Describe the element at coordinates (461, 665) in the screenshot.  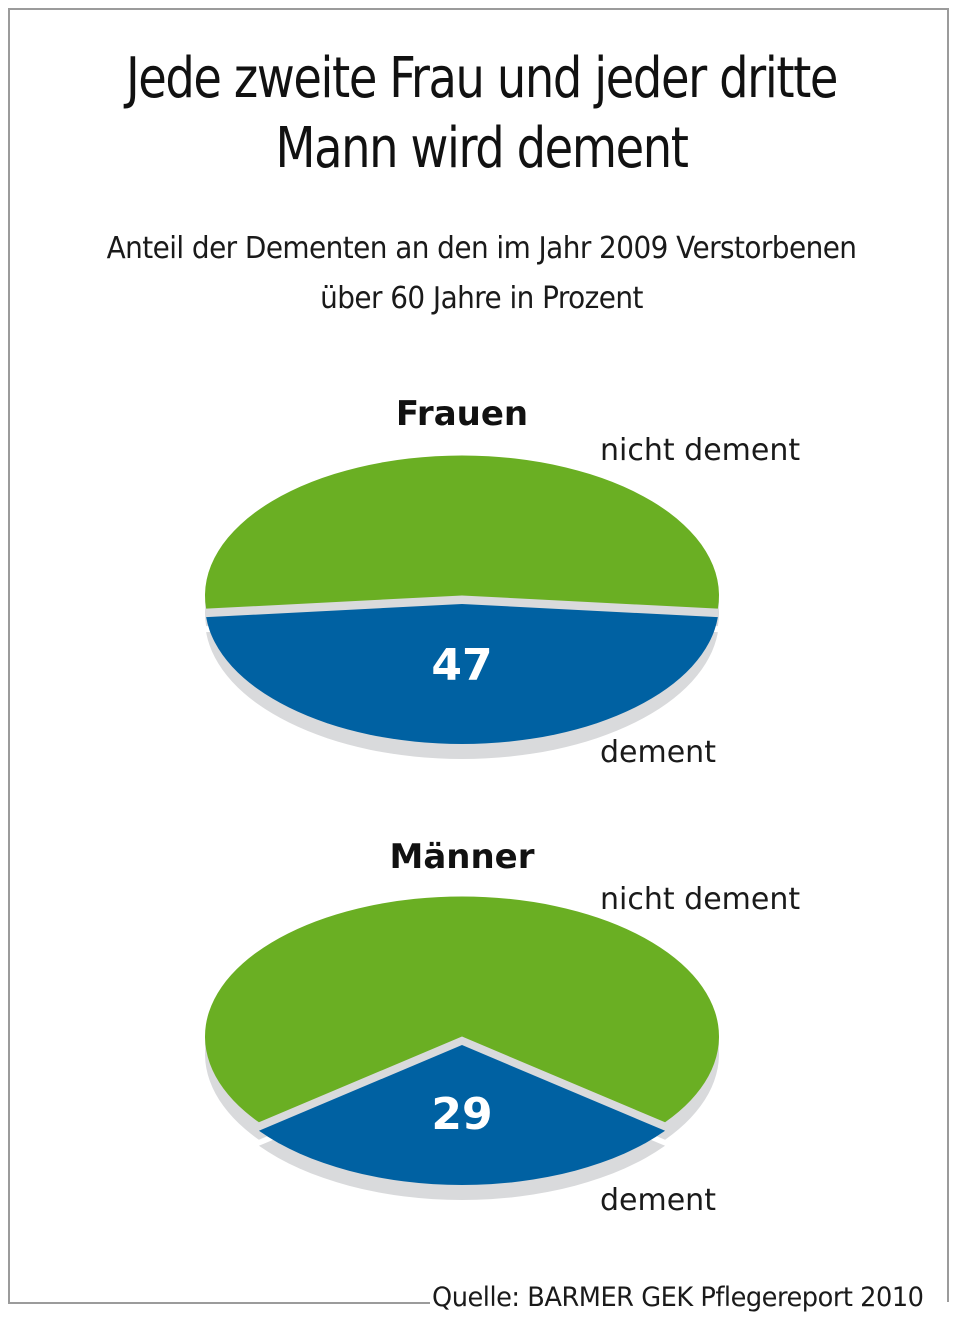
I see `pie-value-label-dement: 47` at that location.